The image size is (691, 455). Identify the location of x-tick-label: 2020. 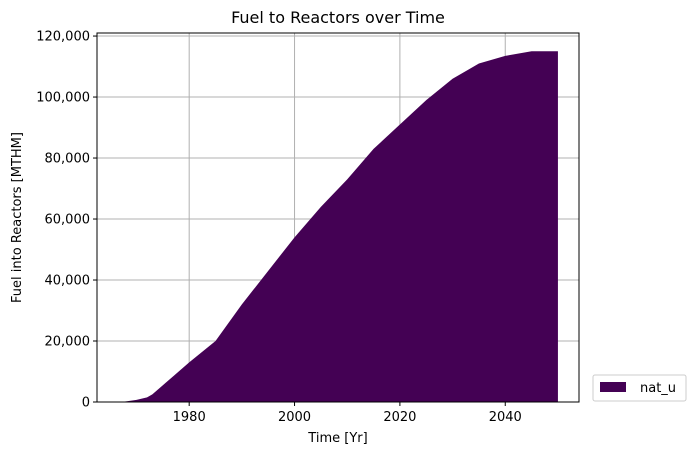
(399, 417).